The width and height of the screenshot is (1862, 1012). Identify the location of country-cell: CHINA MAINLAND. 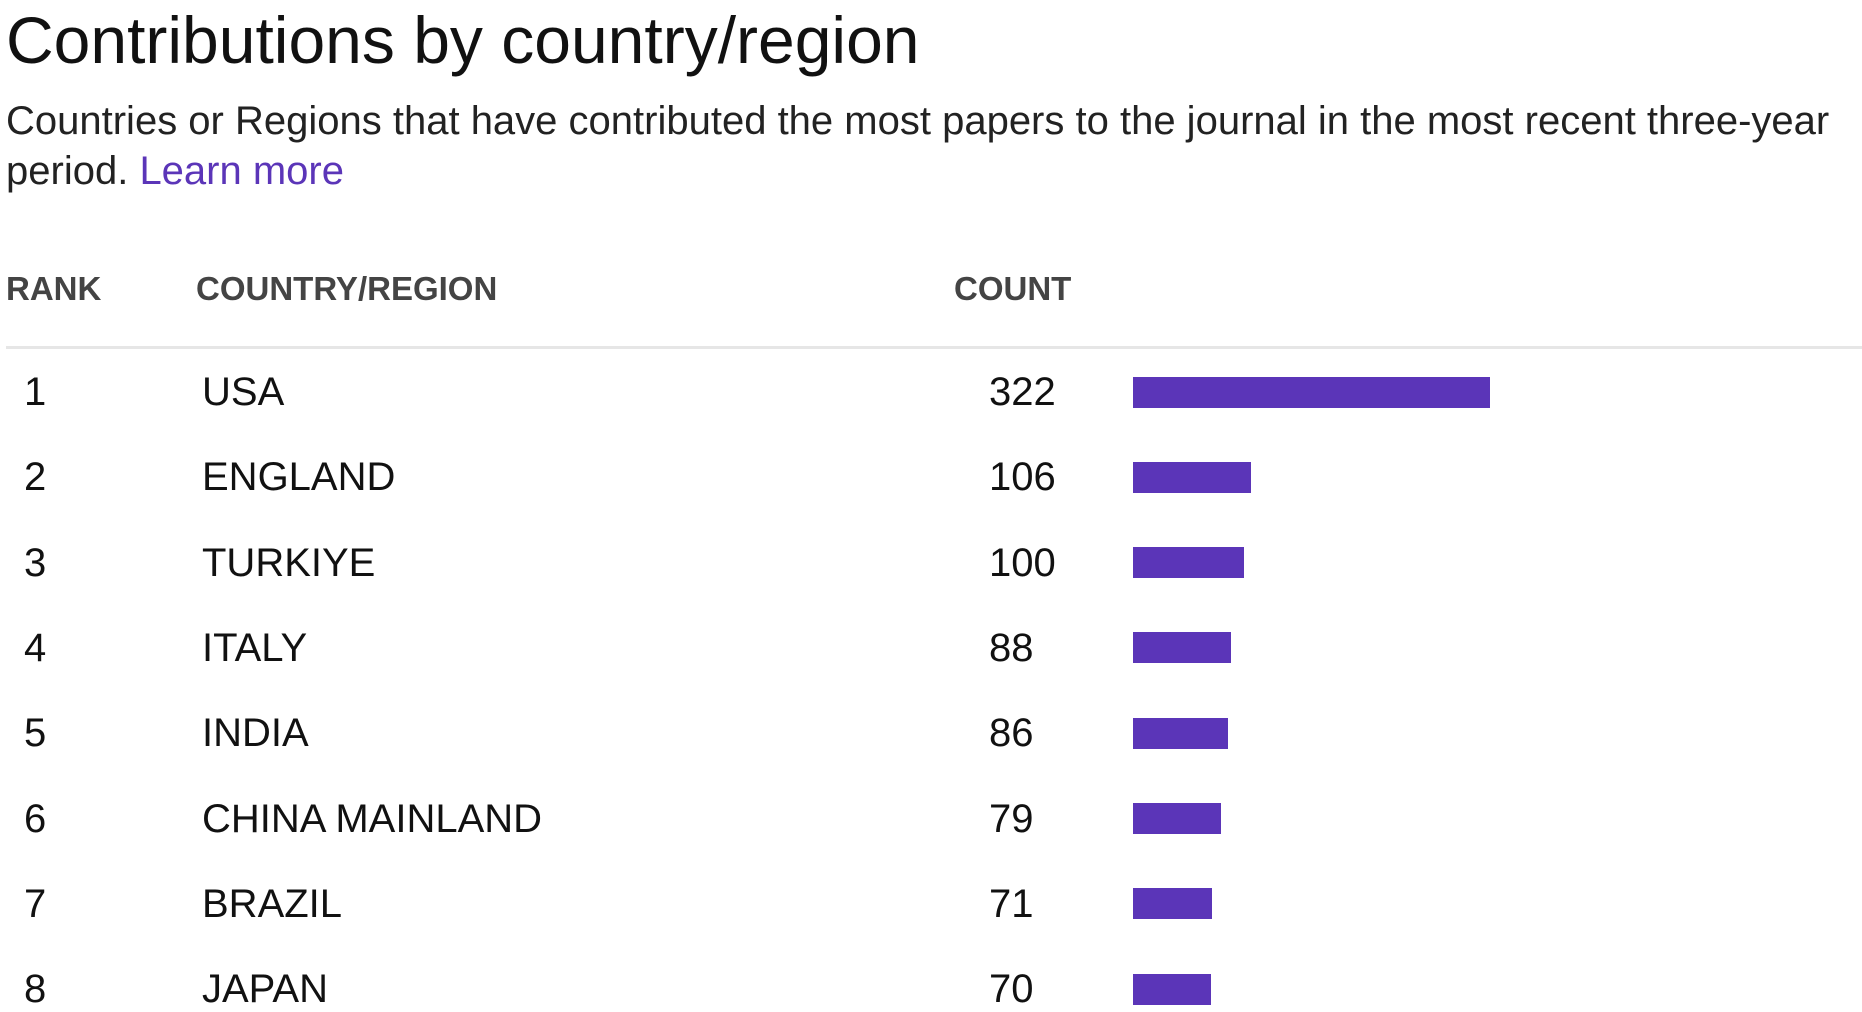
(372, 818).